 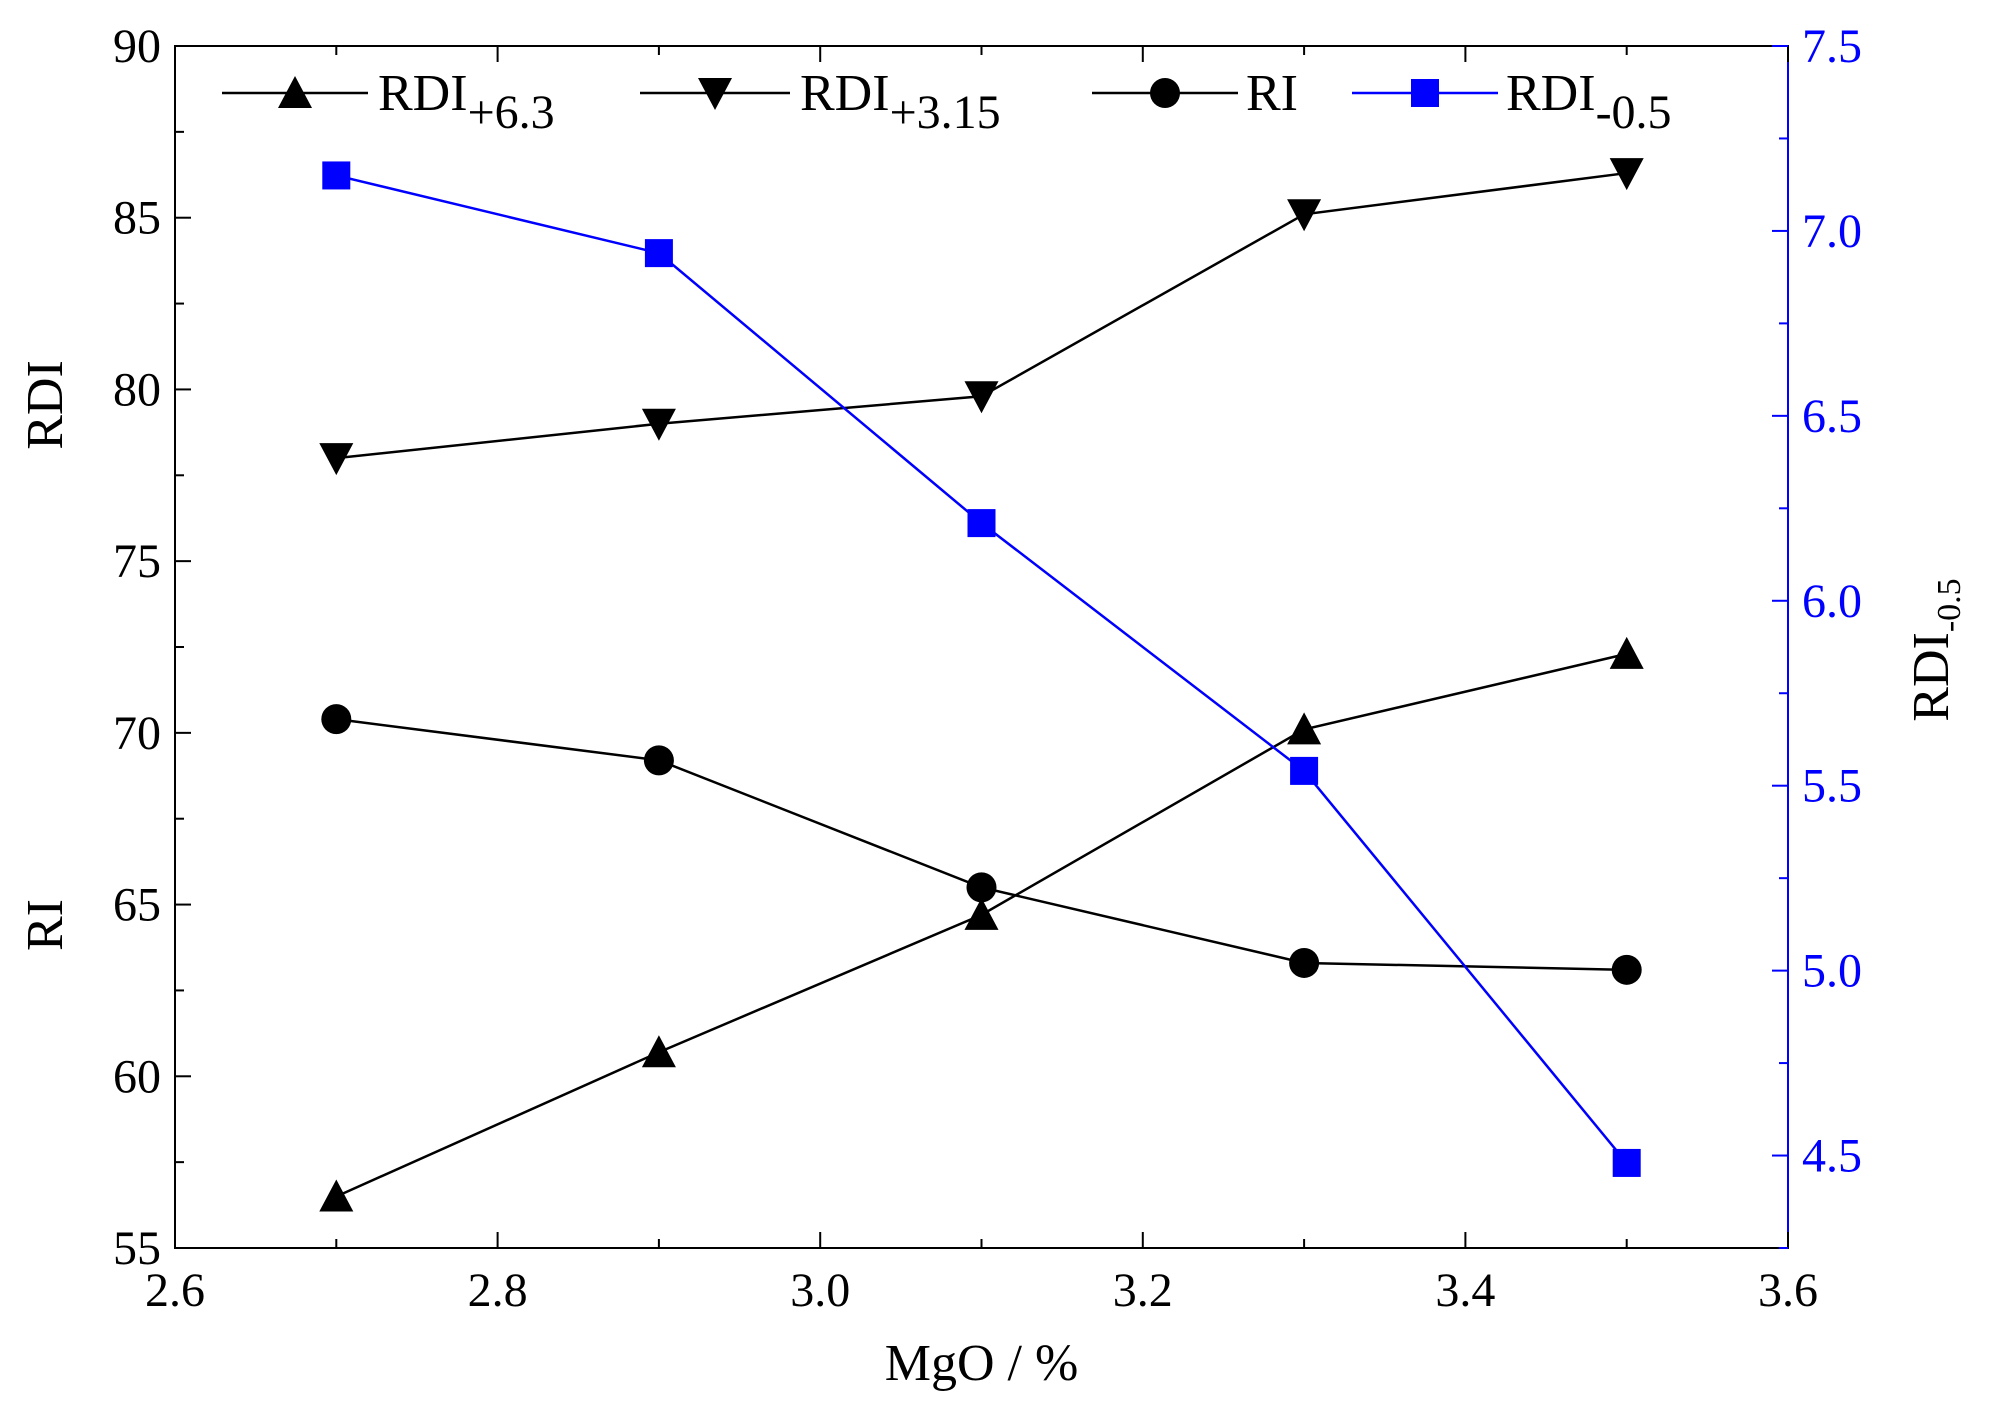 What do you see at coordinates (137, 46) in the screenshot?
I see `y-left-tick-label: 90` at bounding box center [137, 46].